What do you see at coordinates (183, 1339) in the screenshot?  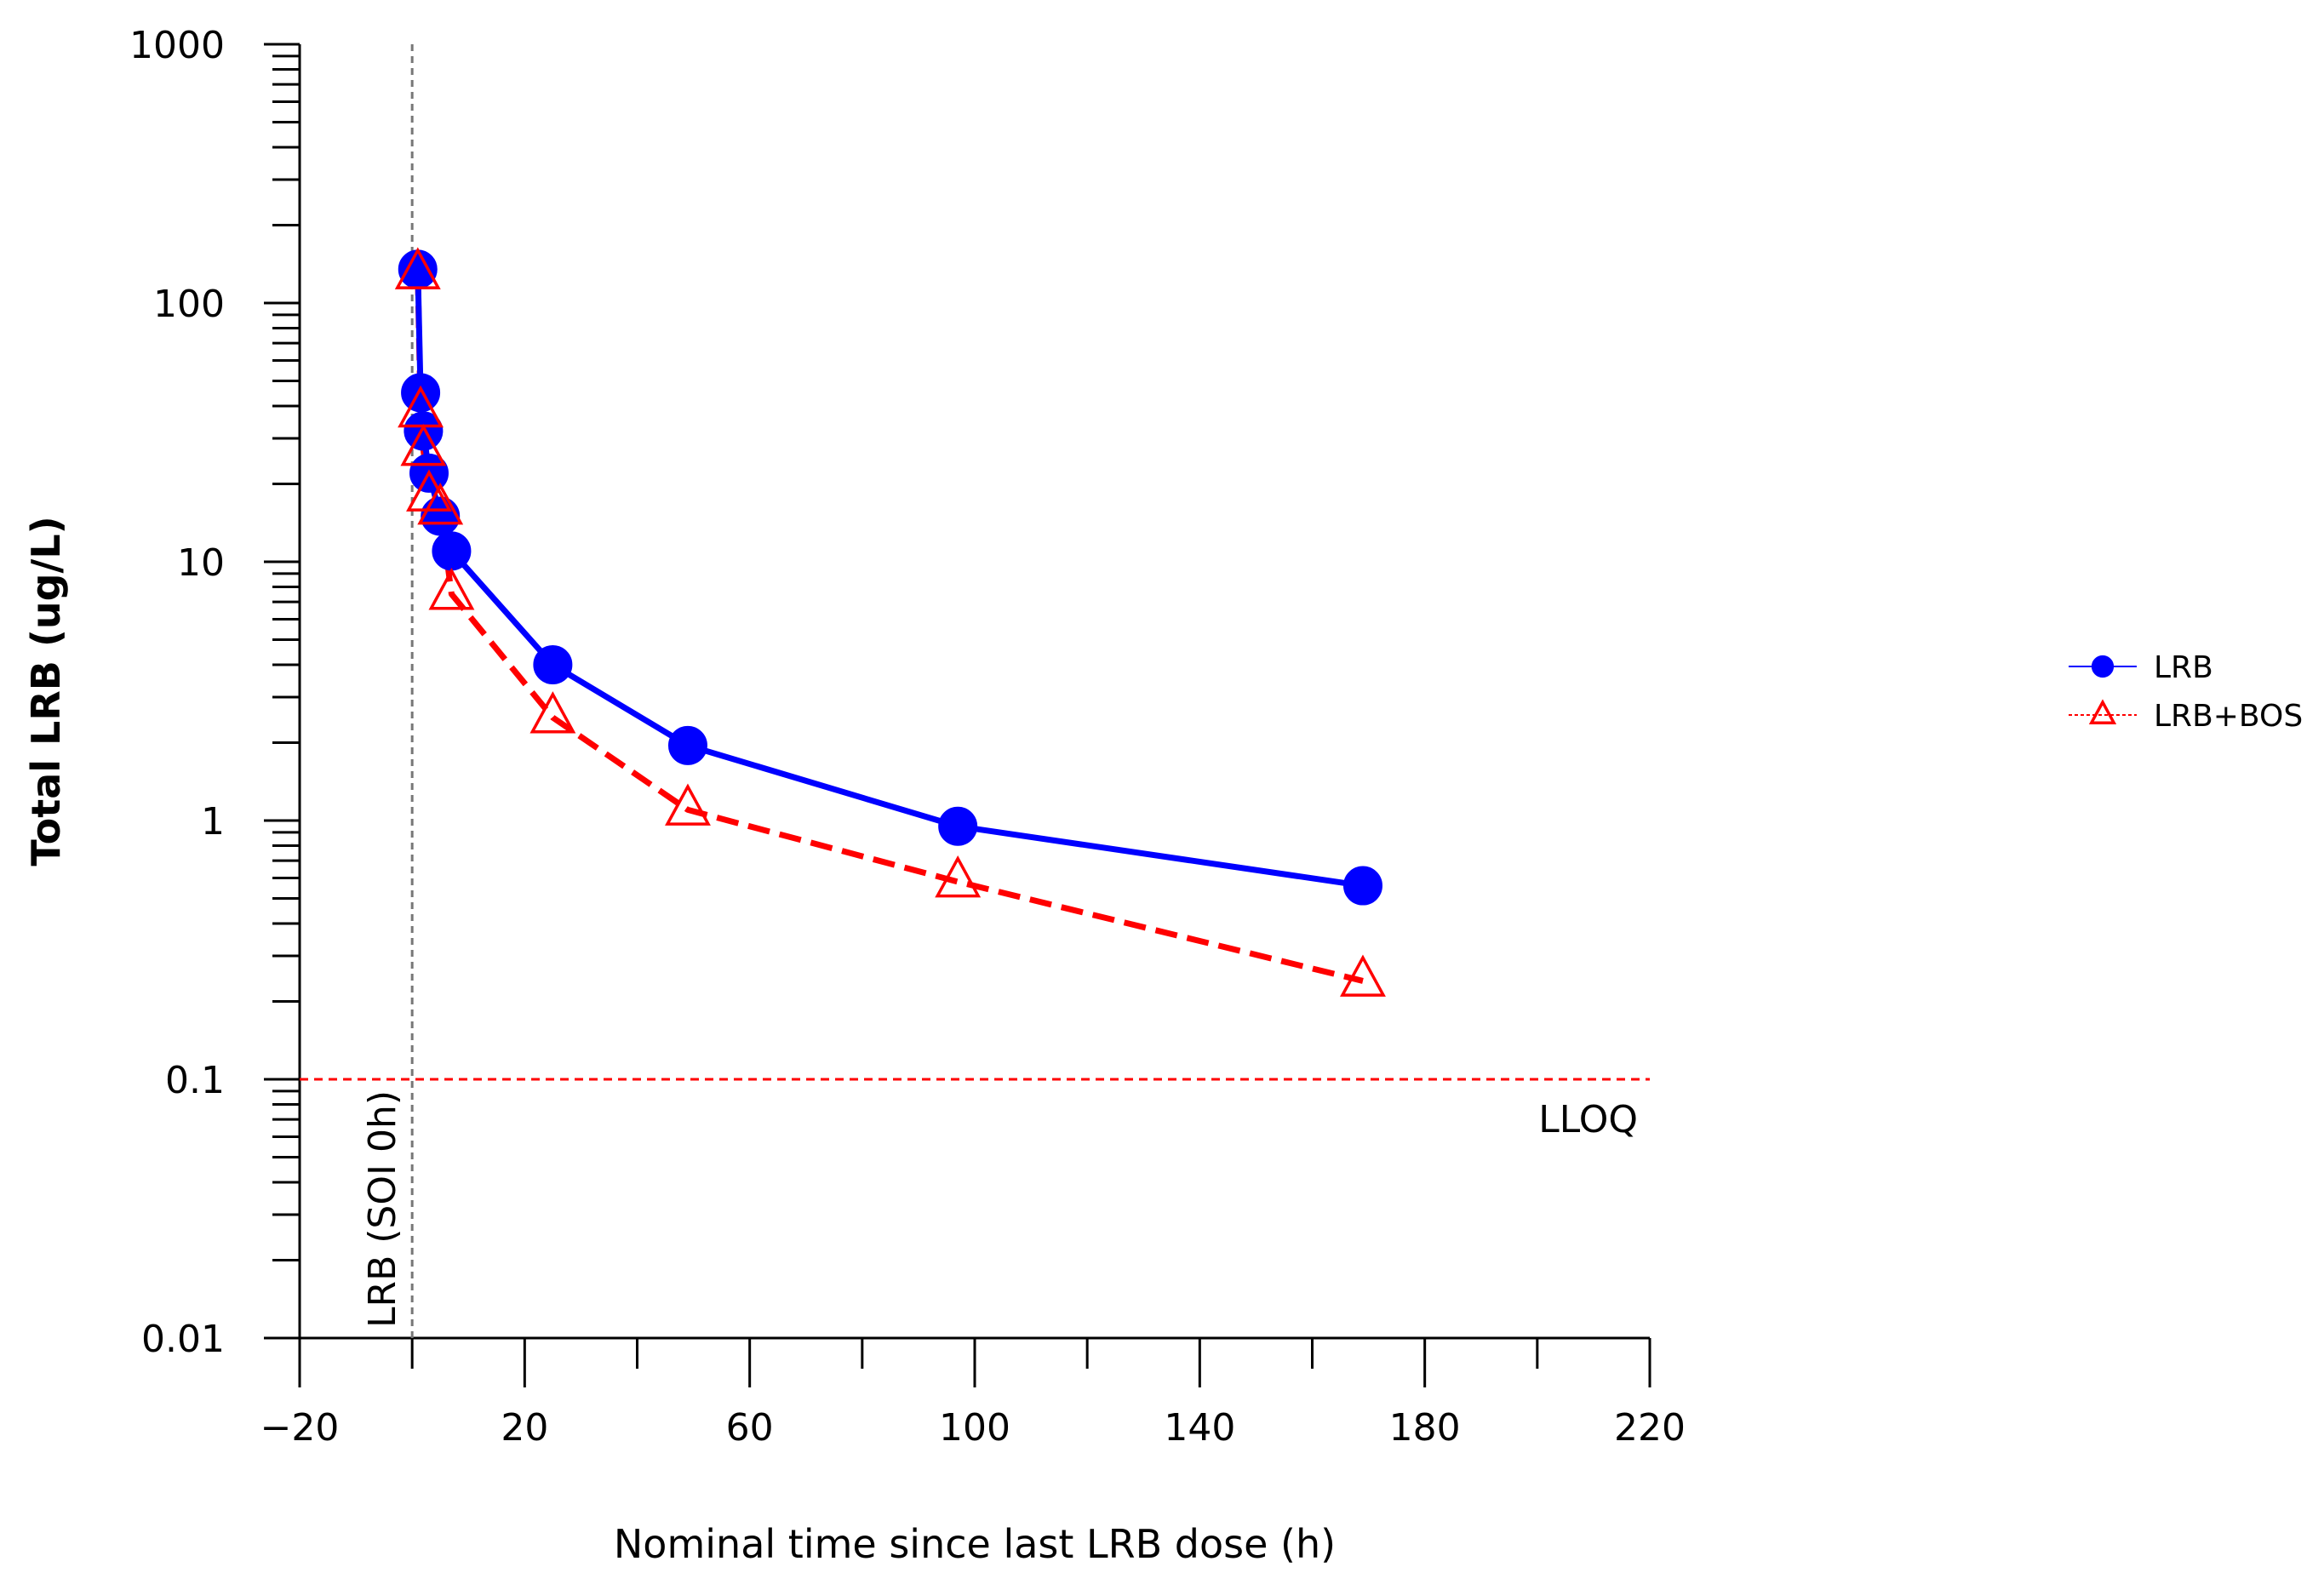 I see `y-tick-label: 0.01` at bounding box center [183, 1339].